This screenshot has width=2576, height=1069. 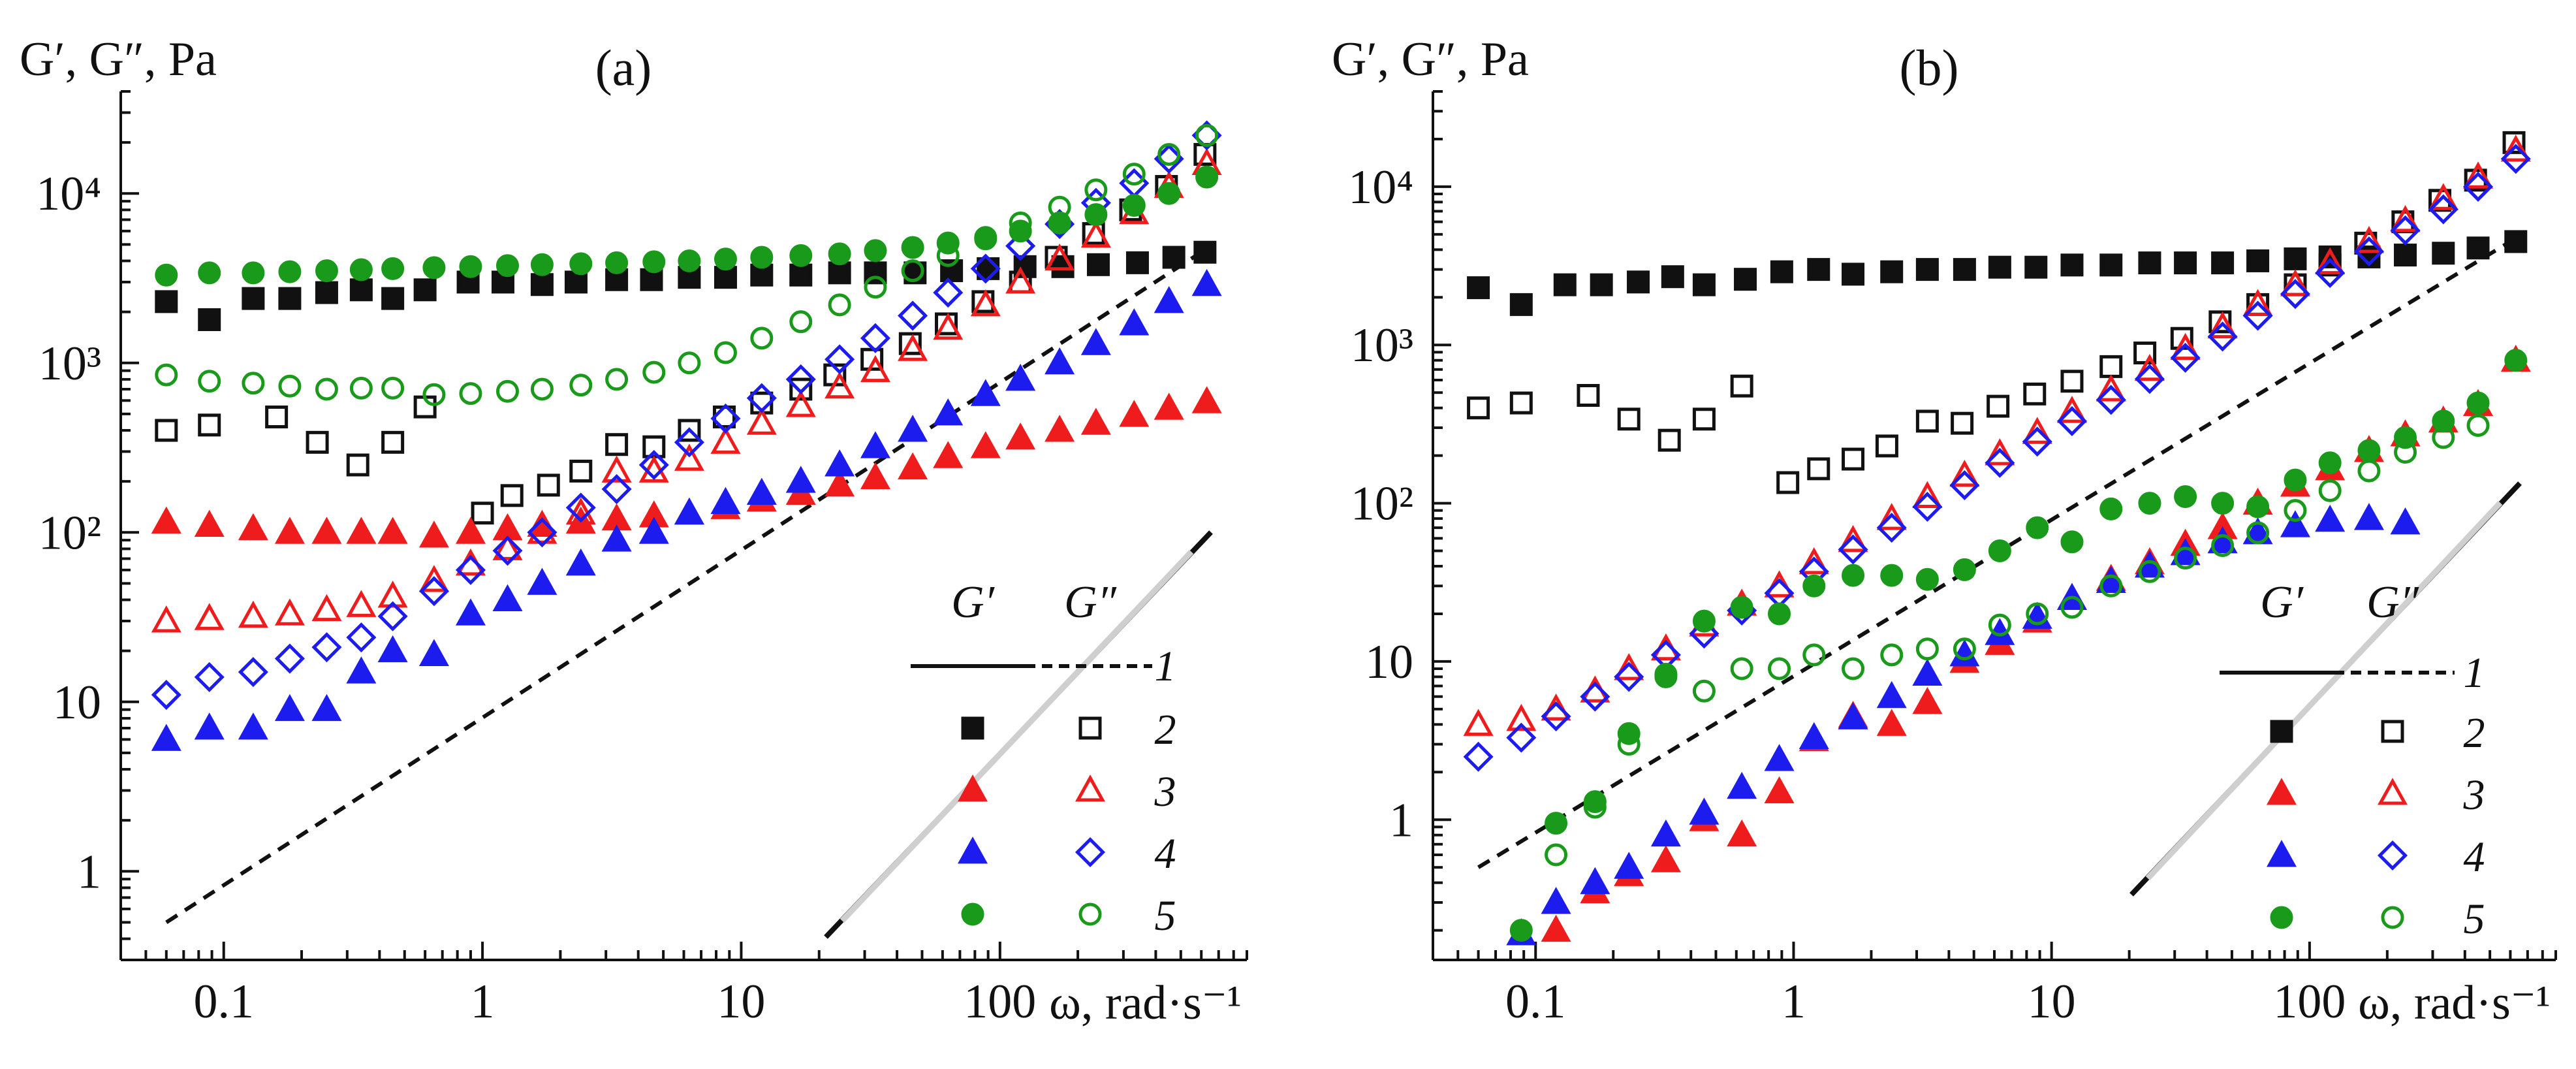 I want to click on x-tick-label: 10, so click(x=741, y=1002).